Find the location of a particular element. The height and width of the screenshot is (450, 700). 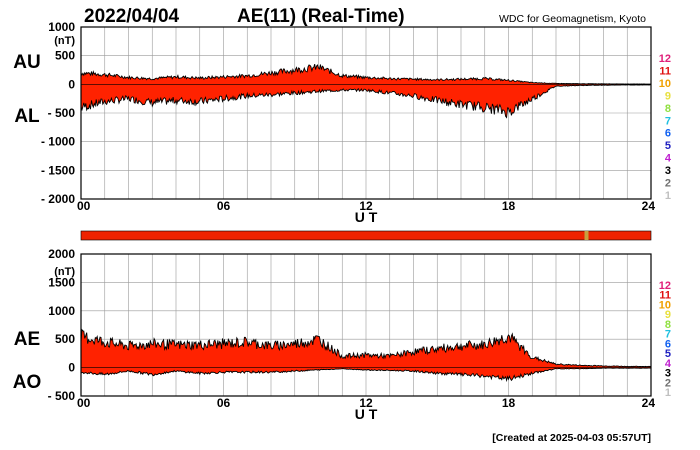

quality-bar-fill is located at coordinates (366, 235).